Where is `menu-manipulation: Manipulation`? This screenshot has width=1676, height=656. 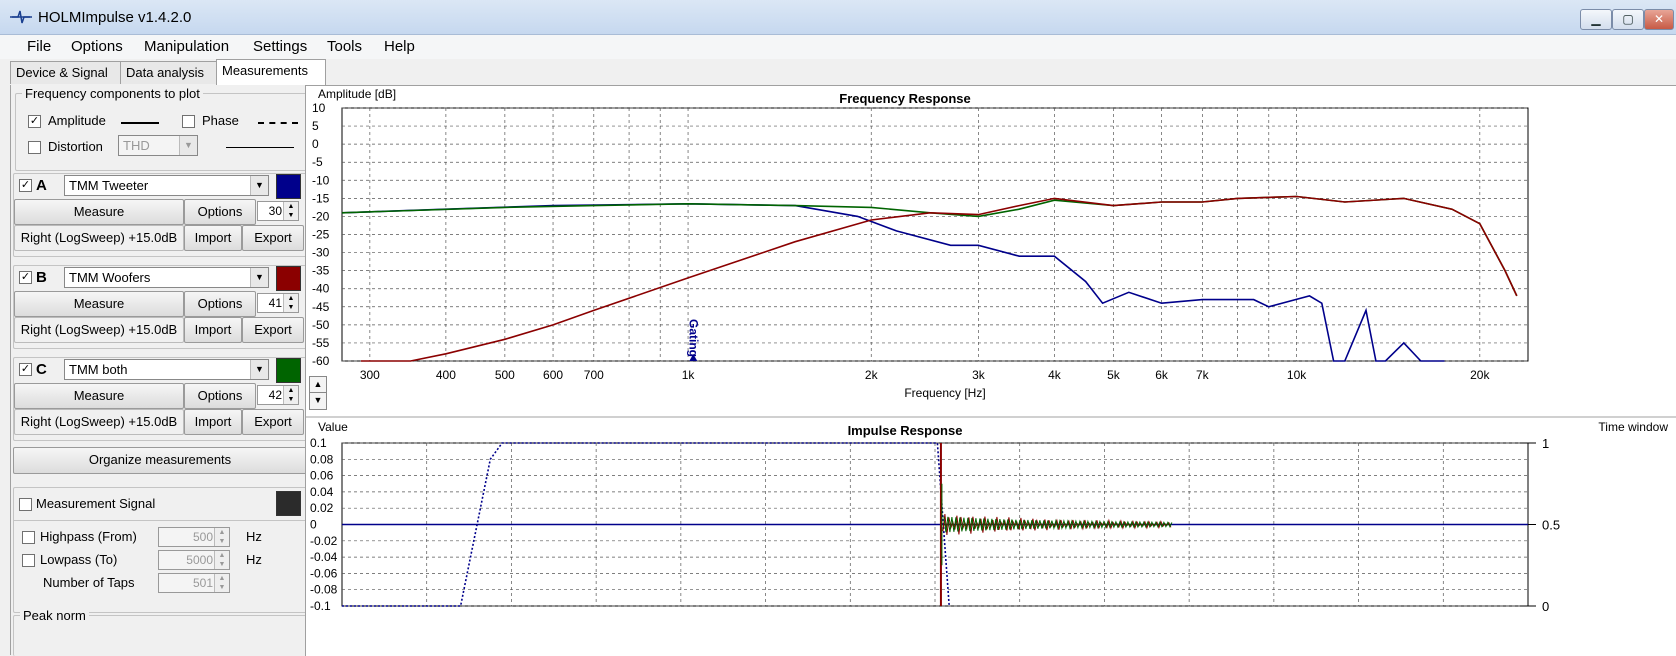
menu-manipulation: Manipulation is located at coordinates (187, 46).